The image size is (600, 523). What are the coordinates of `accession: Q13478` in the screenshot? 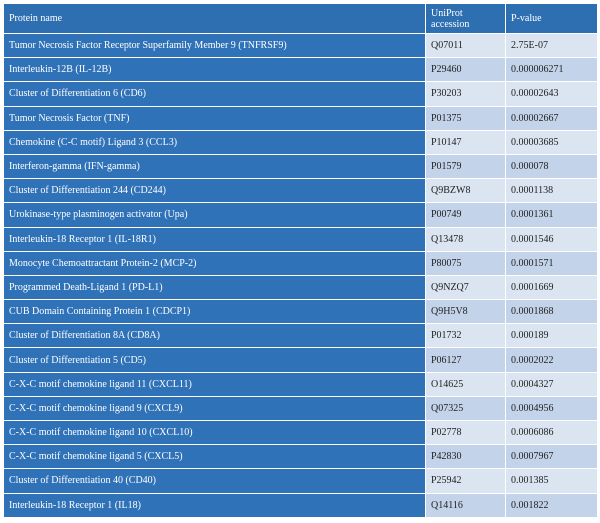 It's located at (465, 239).